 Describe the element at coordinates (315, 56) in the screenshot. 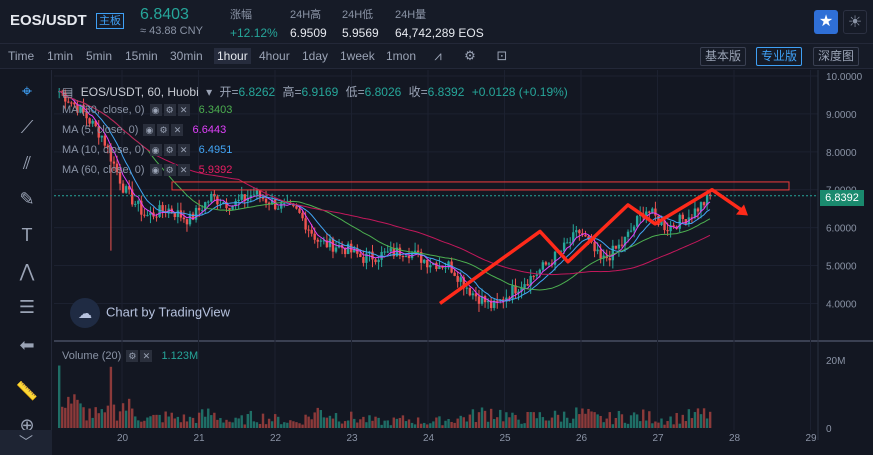

I see `tf-1day: 1day` at that location.